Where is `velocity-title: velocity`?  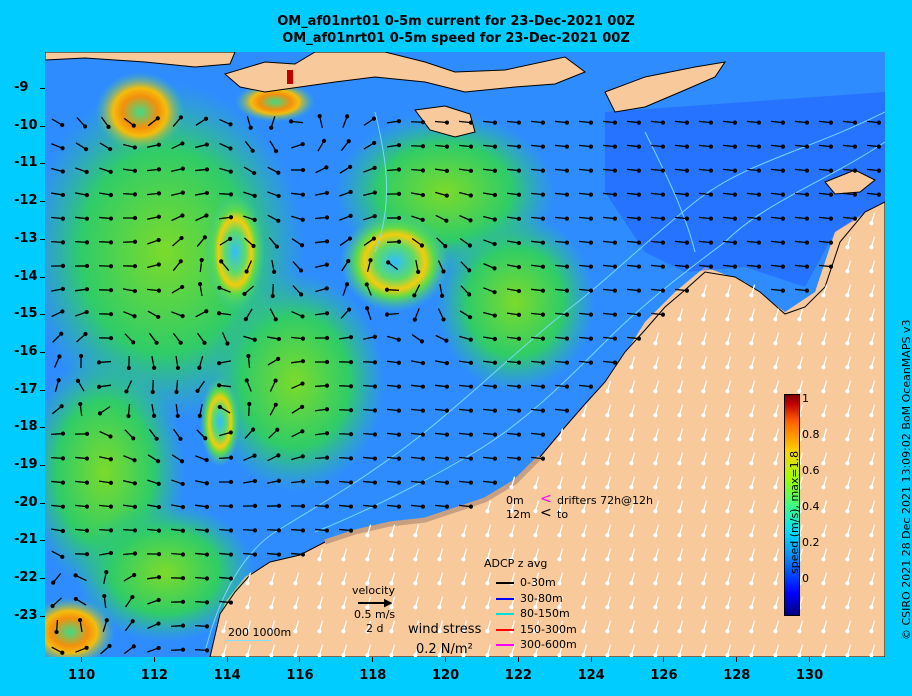 velocity-title: velocity is located at coordinates (373, 590).